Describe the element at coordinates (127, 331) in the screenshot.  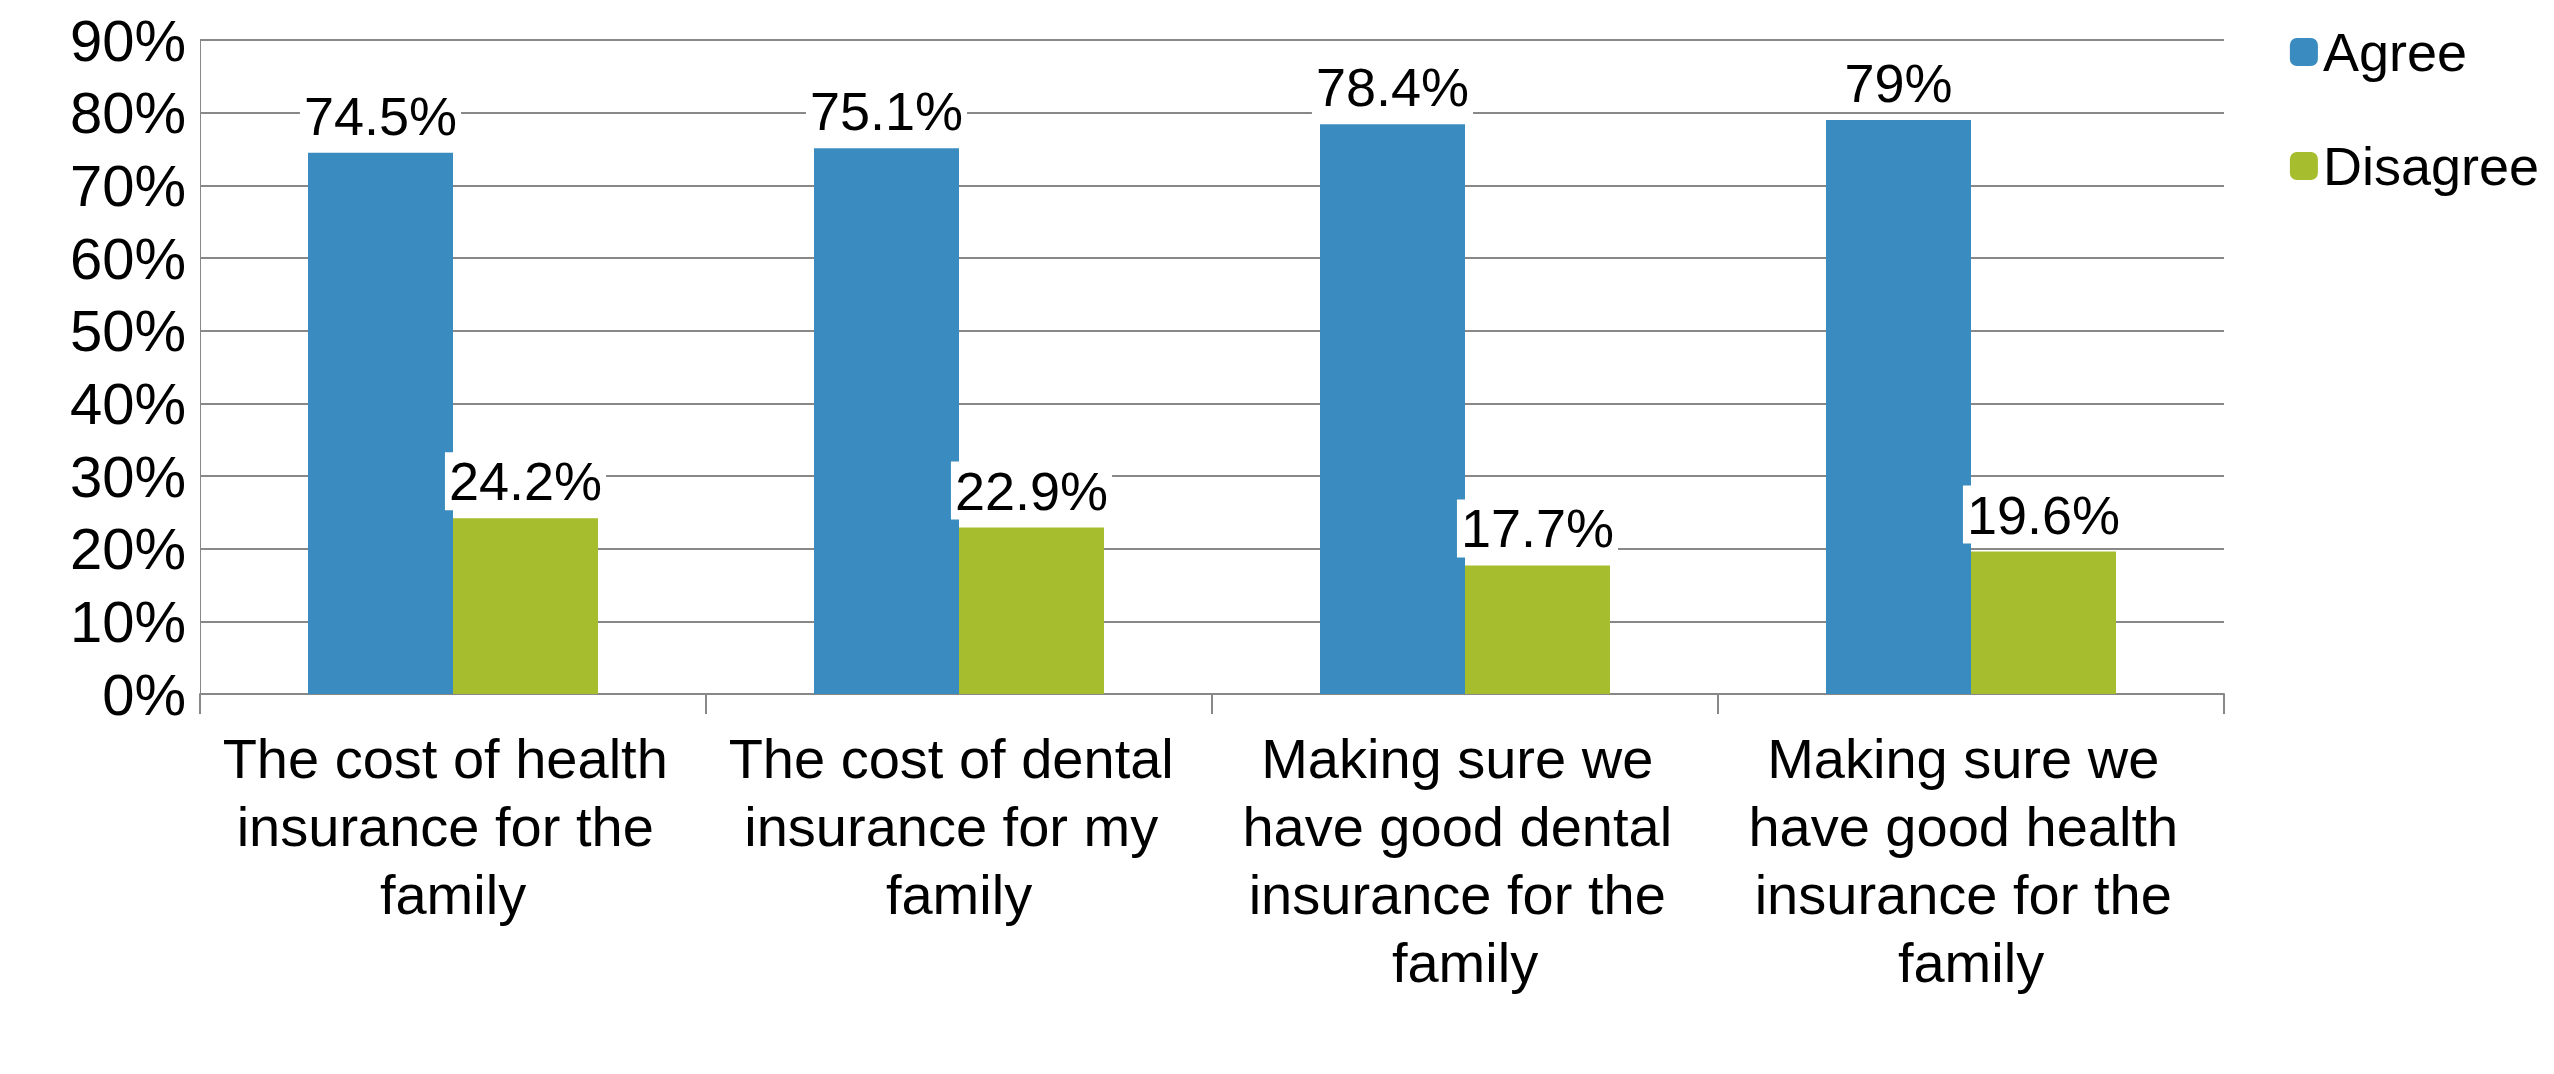
I see `y-tick-label: 50%` at that location.